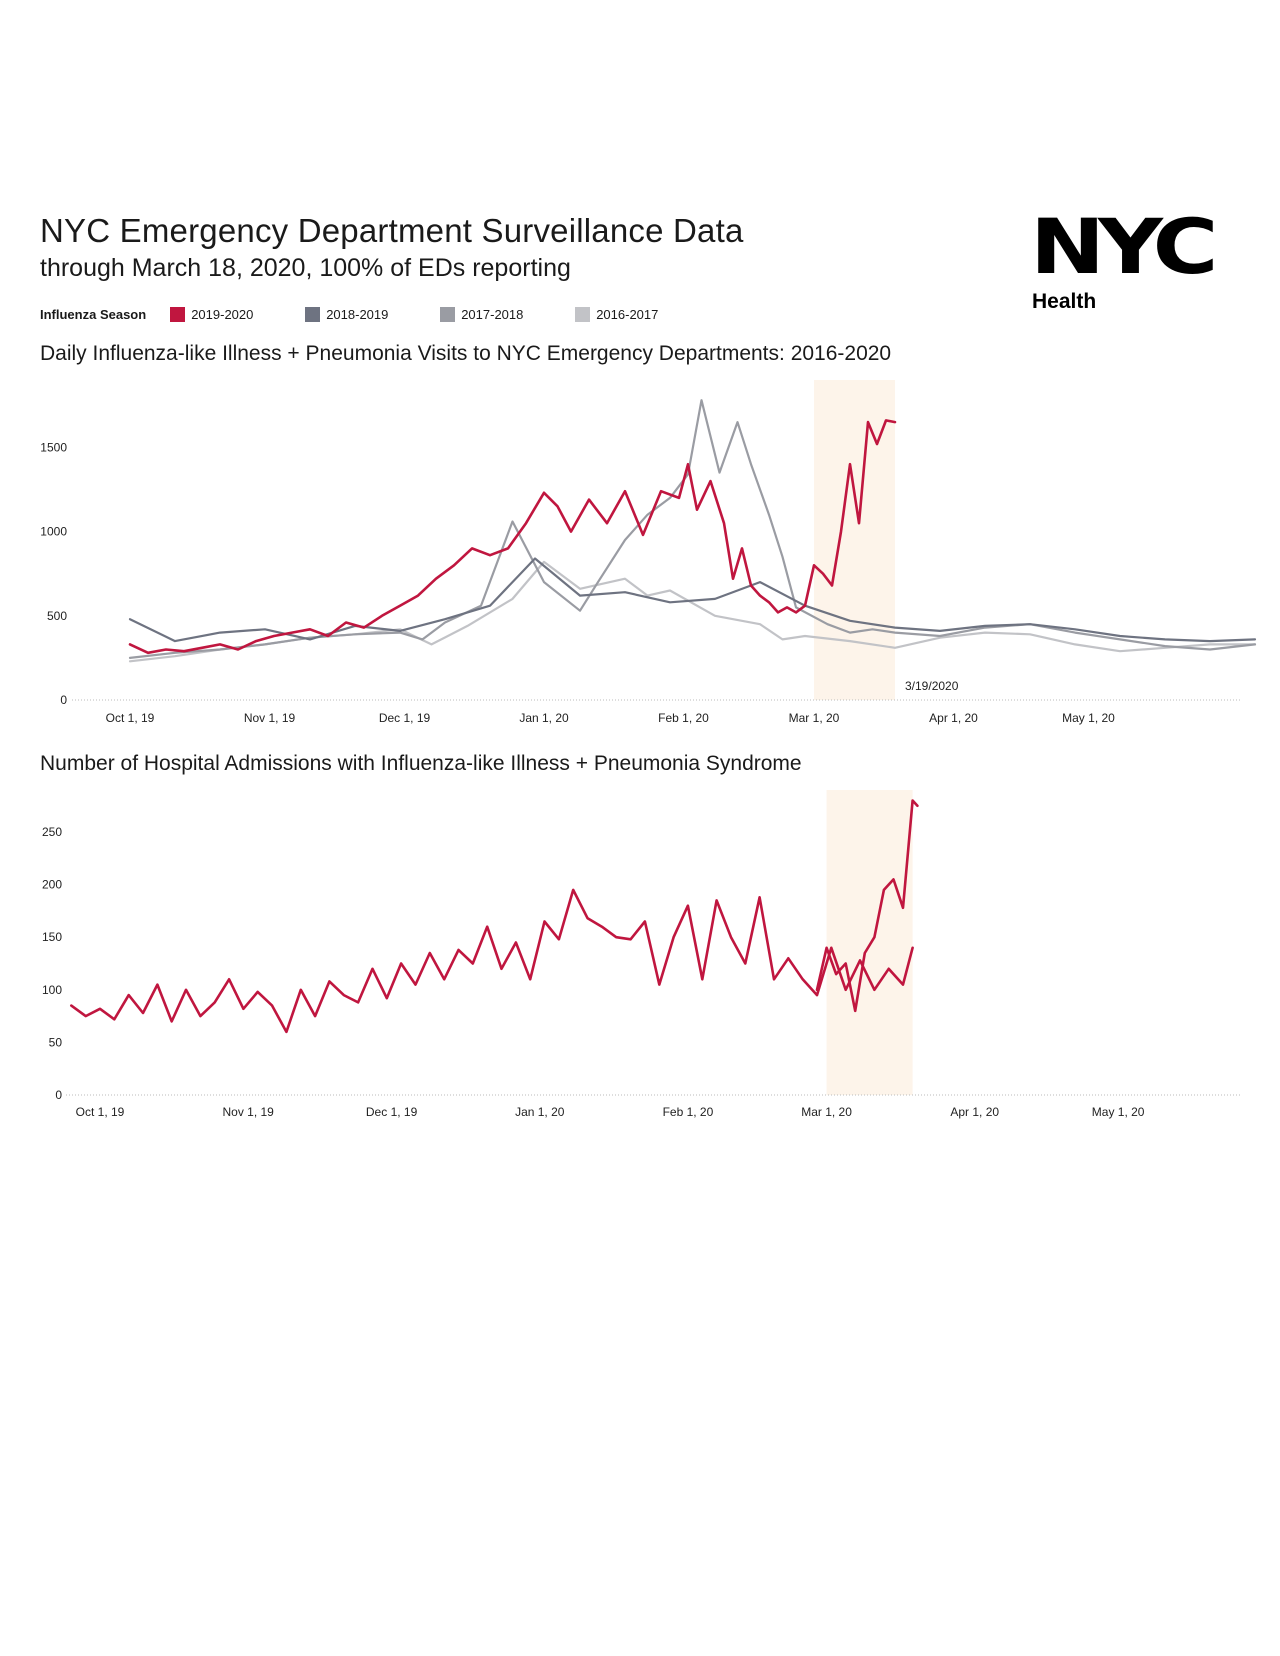 This screenshot has width=1280, height=1656. I want to click on y-tick-label: 250, so click(52, 832).